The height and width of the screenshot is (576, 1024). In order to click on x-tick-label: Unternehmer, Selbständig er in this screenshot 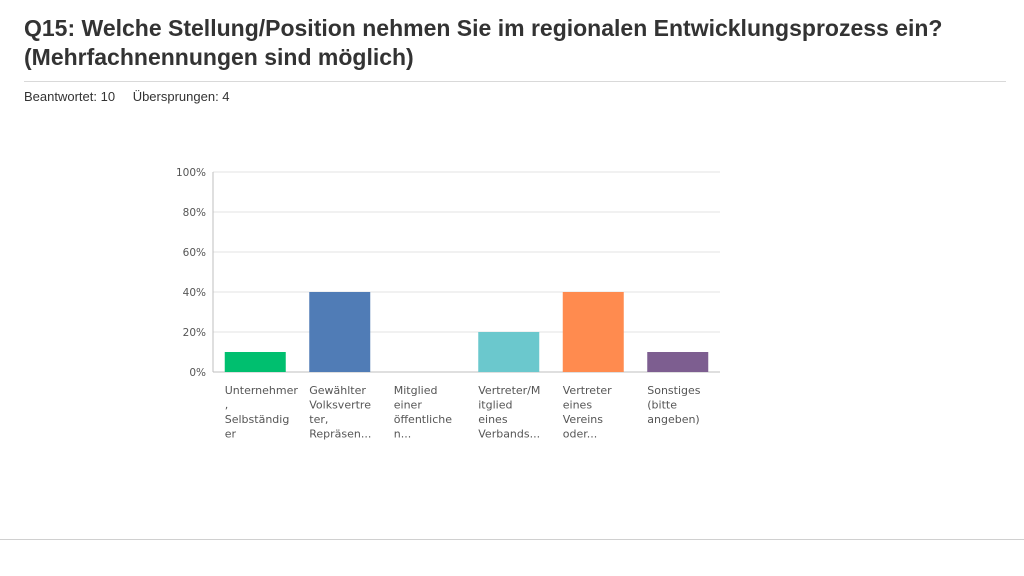, I will do `click(262, 412)`.